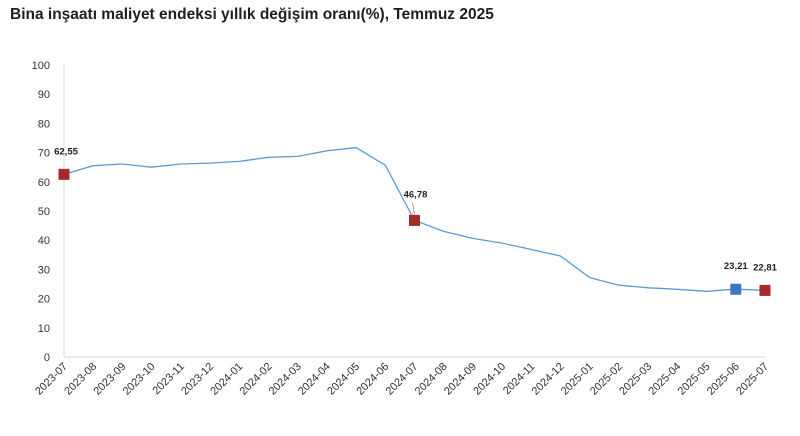 Image resolution: width=800 pixels, height=436 pixels. What do you see at coordinates (489, 379) in the screenshot?
I see `x-tick-label: 2024-10` at bounding box center [489, 379].